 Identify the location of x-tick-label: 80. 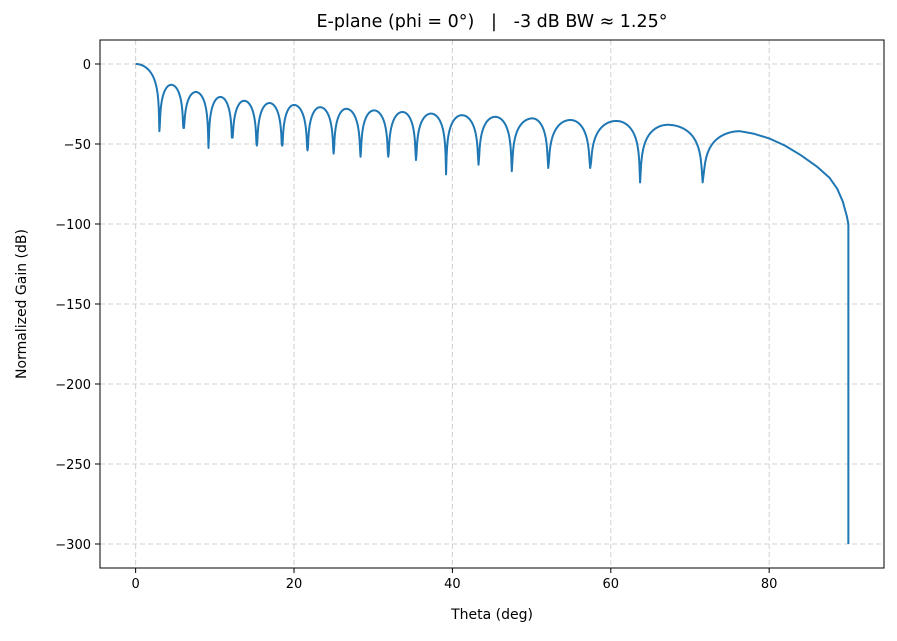
(769, 584).